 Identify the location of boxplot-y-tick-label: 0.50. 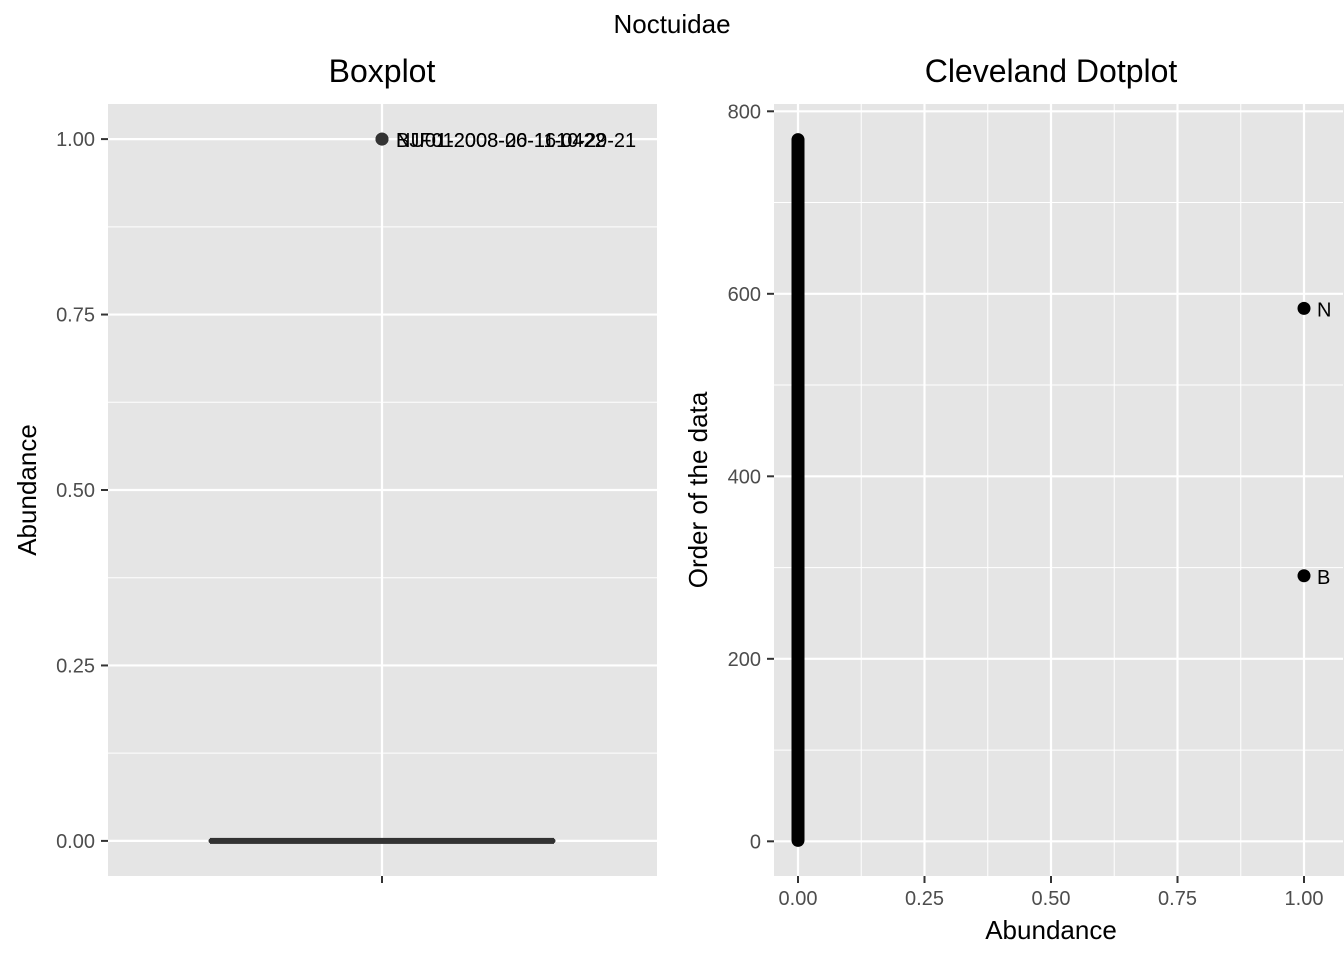
(75, 491).